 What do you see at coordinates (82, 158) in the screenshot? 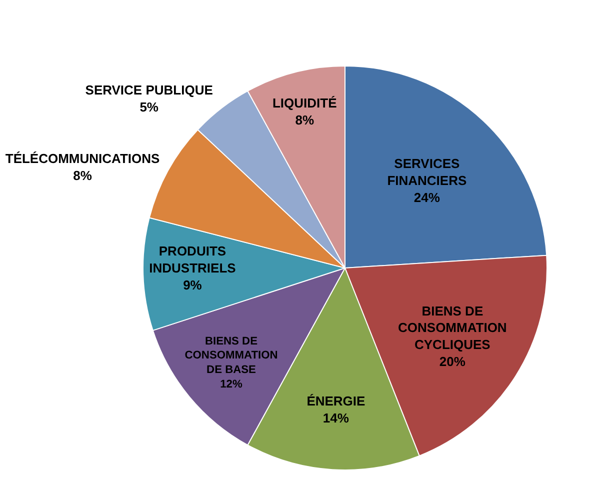
I see `slice-label: TÉLÉCOMMUNICATIONS` at bounding box center [82, 158].